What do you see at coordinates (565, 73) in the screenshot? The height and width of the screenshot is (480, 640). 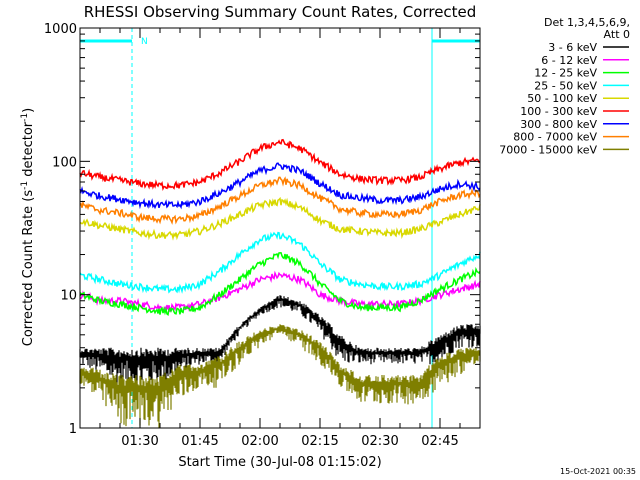 I see `legend-label-12to25keV: 12 - 25 keV` at bounding box center [565, 73].